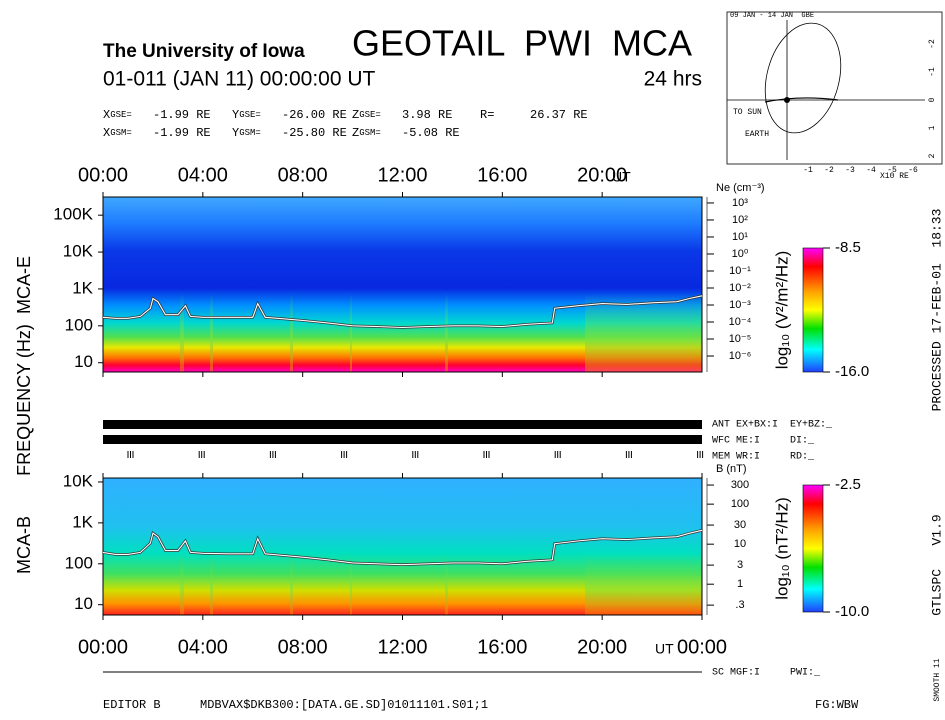  Describe the element at coordinates (740, 544) in the screenshot. I see `y2-tick-label: 10` at that location.